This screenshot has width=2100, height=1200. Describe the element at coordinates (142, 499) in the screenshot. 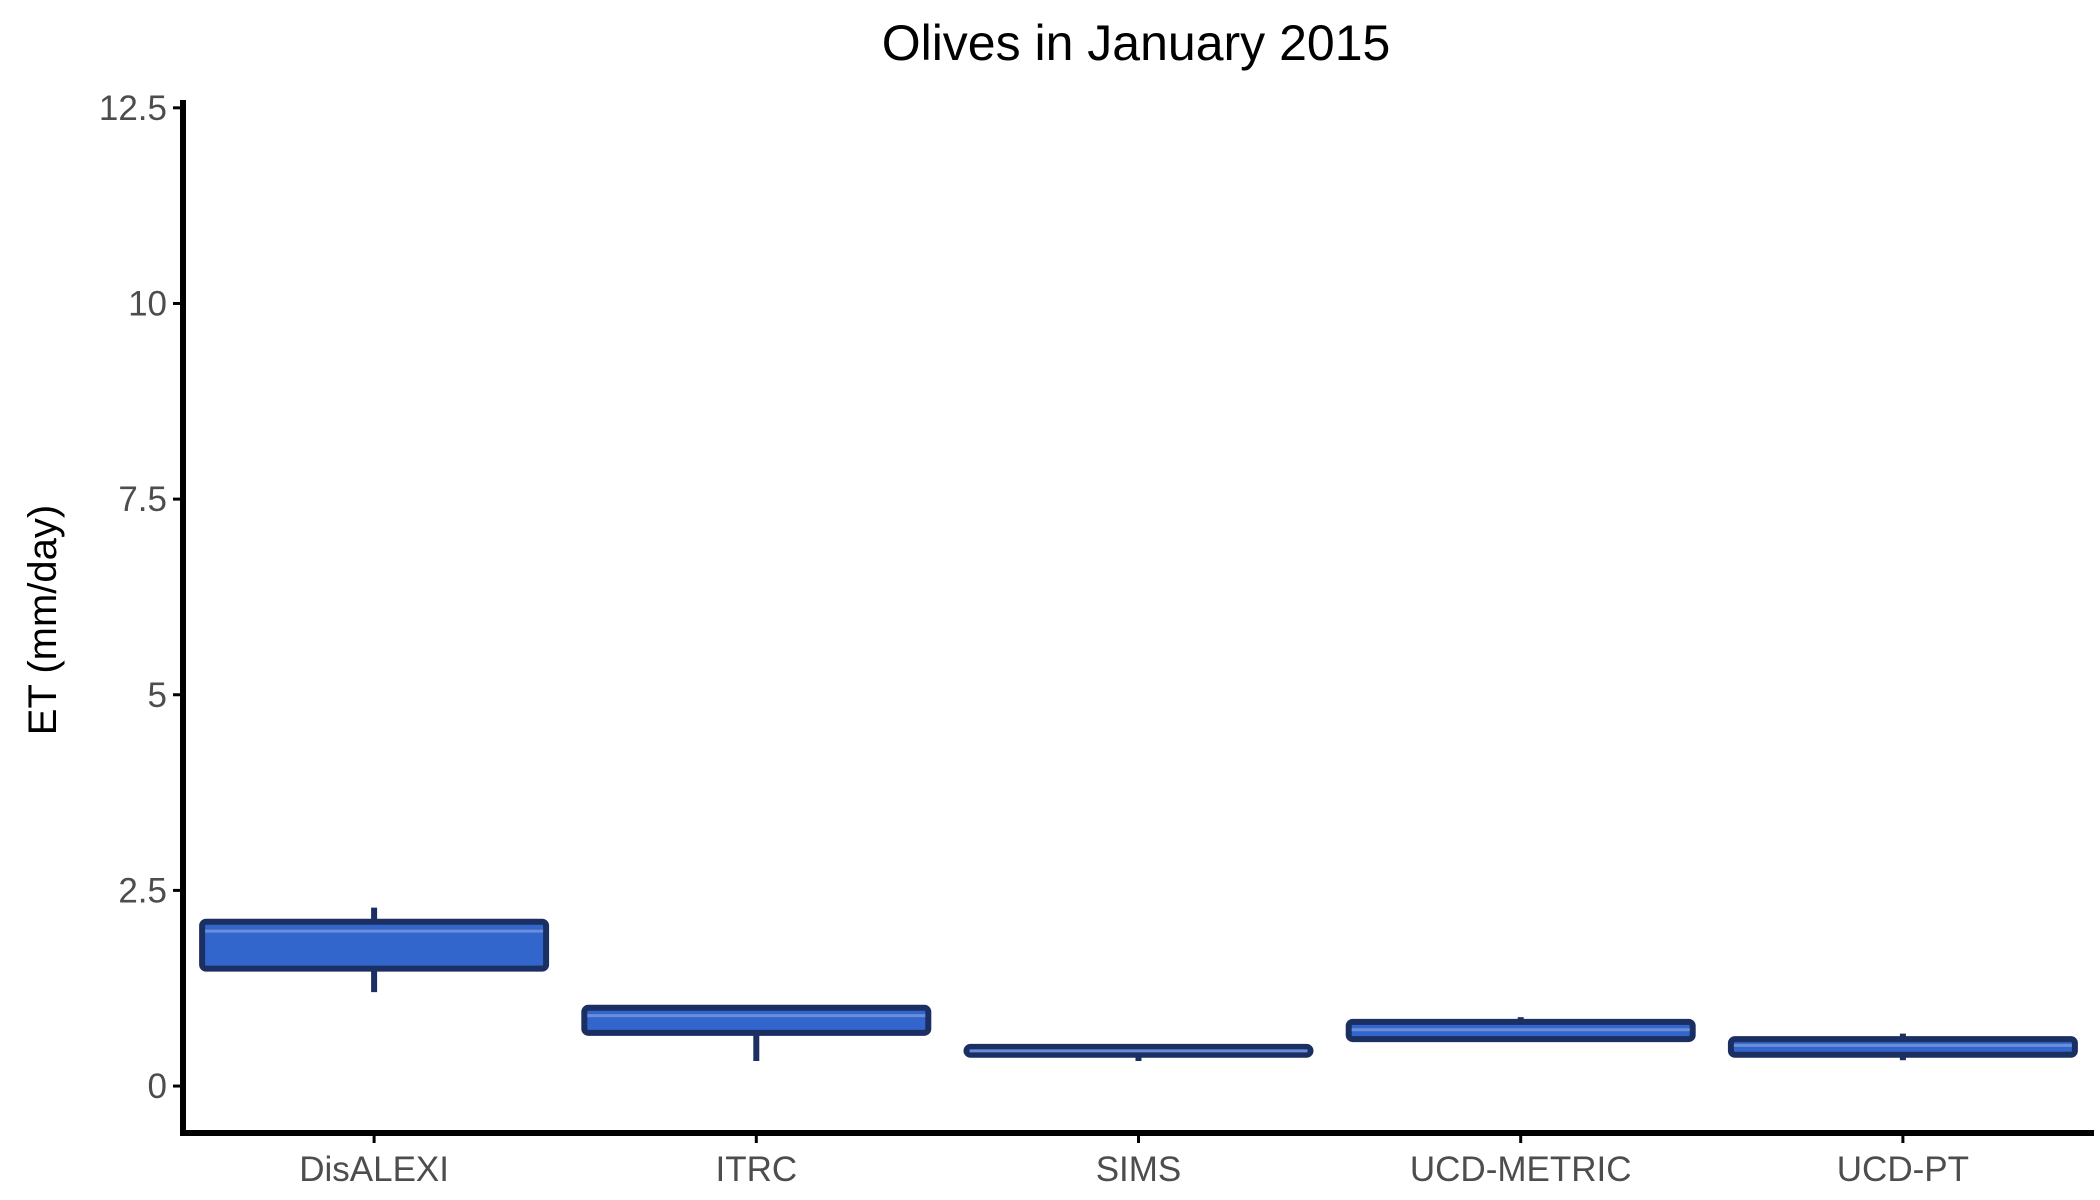

I see `y-tick-label: 7.5` at that location.